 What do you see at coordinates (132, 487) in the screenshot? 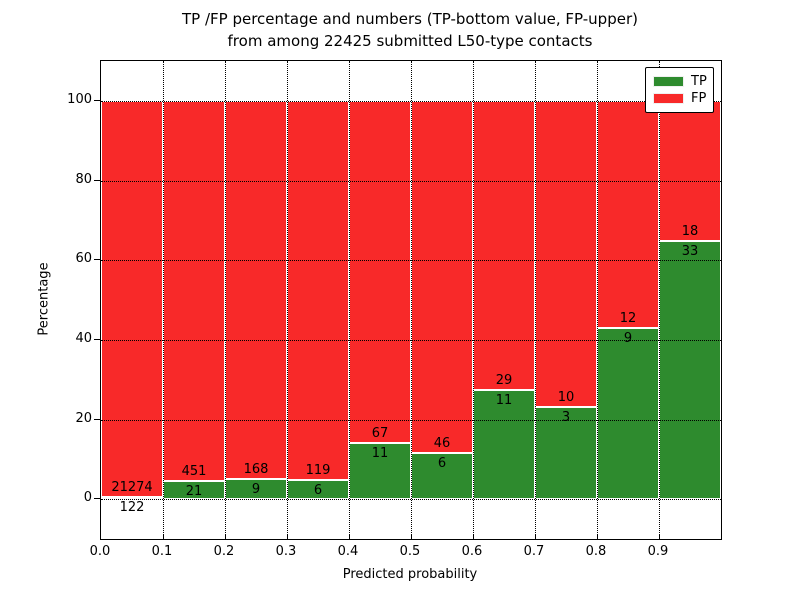
I see `bar-count-label-fp: 21274` at bounding box center [132, 487].